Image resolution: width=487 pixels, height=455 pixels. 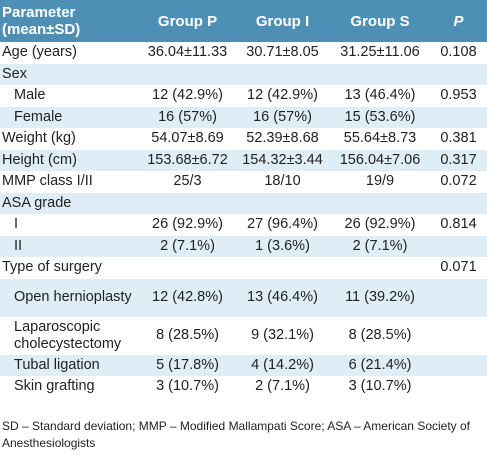 I want to click on row-label: ASA grade, so click(x=70, y=203).